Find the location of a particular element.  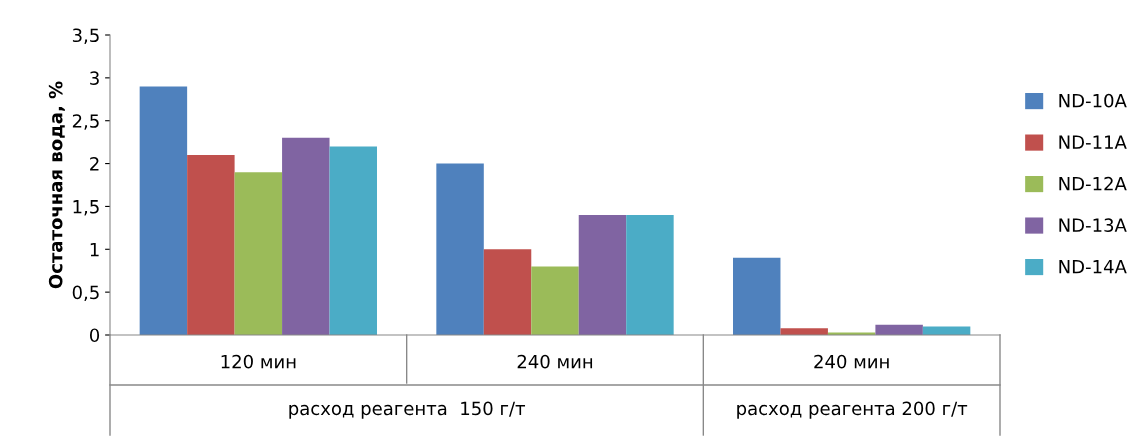

y-tick-label: 2 is located at coordinates (94, 164).